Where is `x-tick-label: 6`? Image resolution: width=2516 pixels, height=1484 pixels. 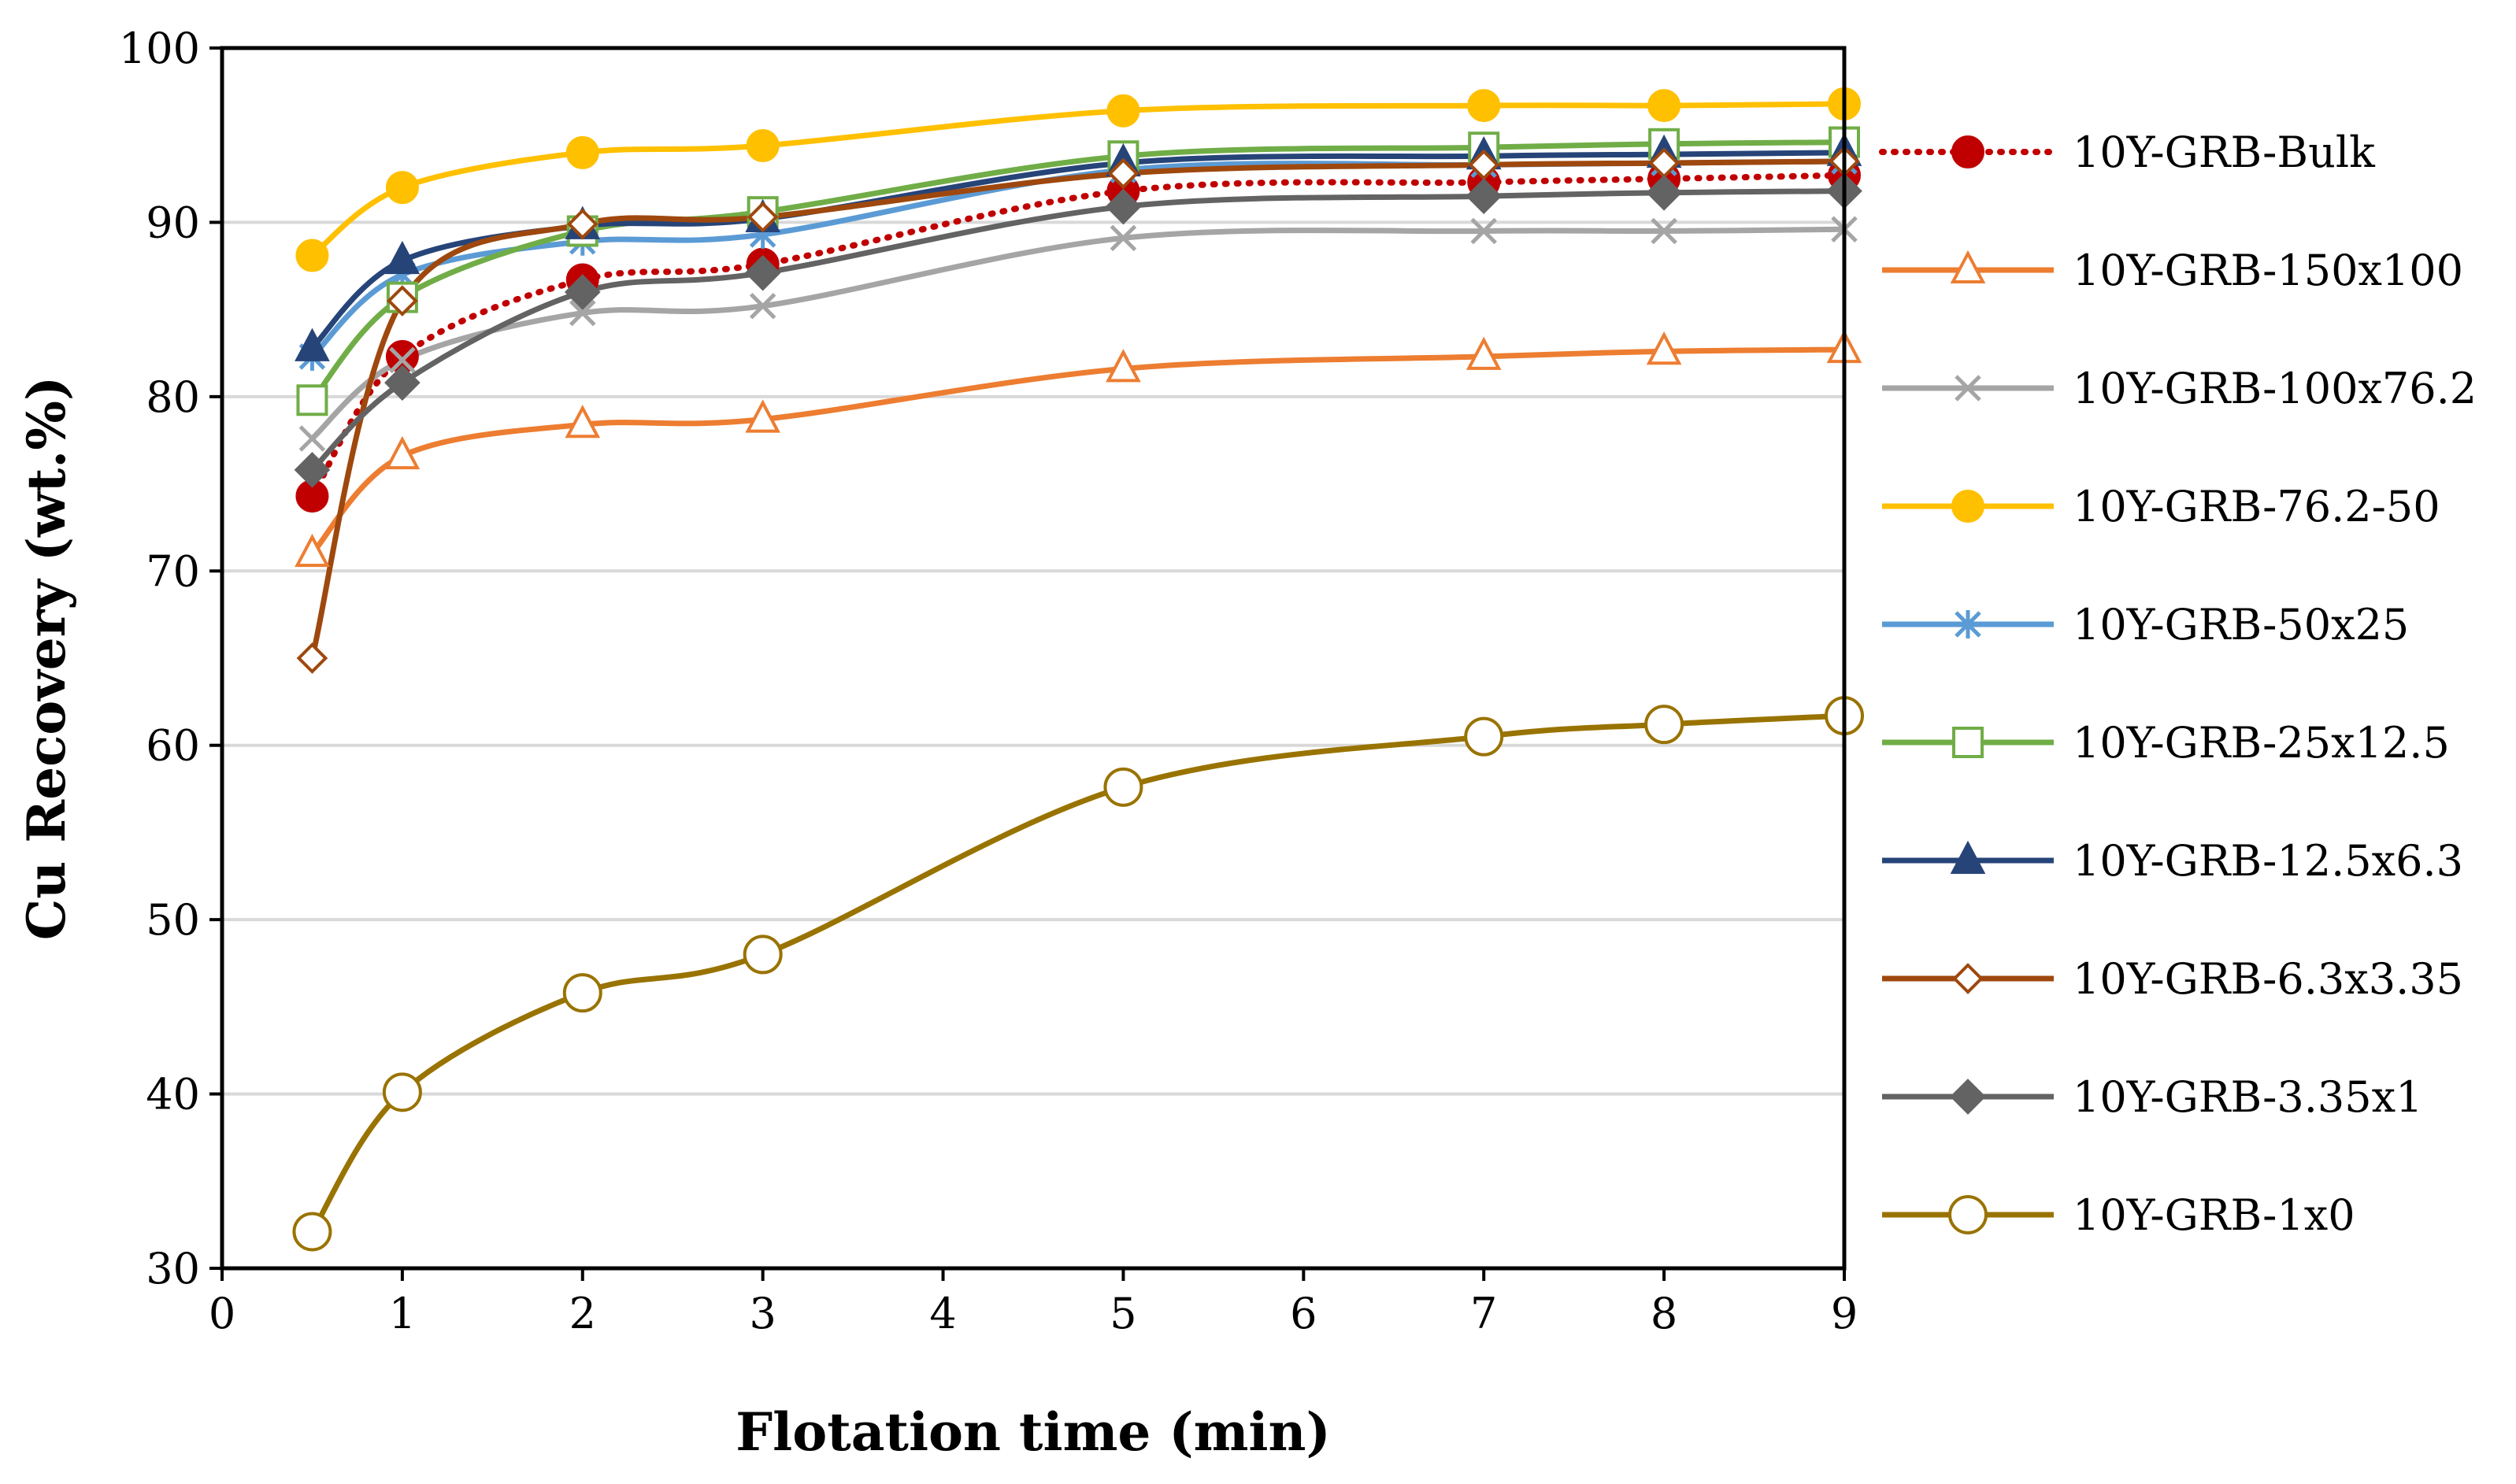 x-tick-label: 6 is located at coordinates (1303, 1314).